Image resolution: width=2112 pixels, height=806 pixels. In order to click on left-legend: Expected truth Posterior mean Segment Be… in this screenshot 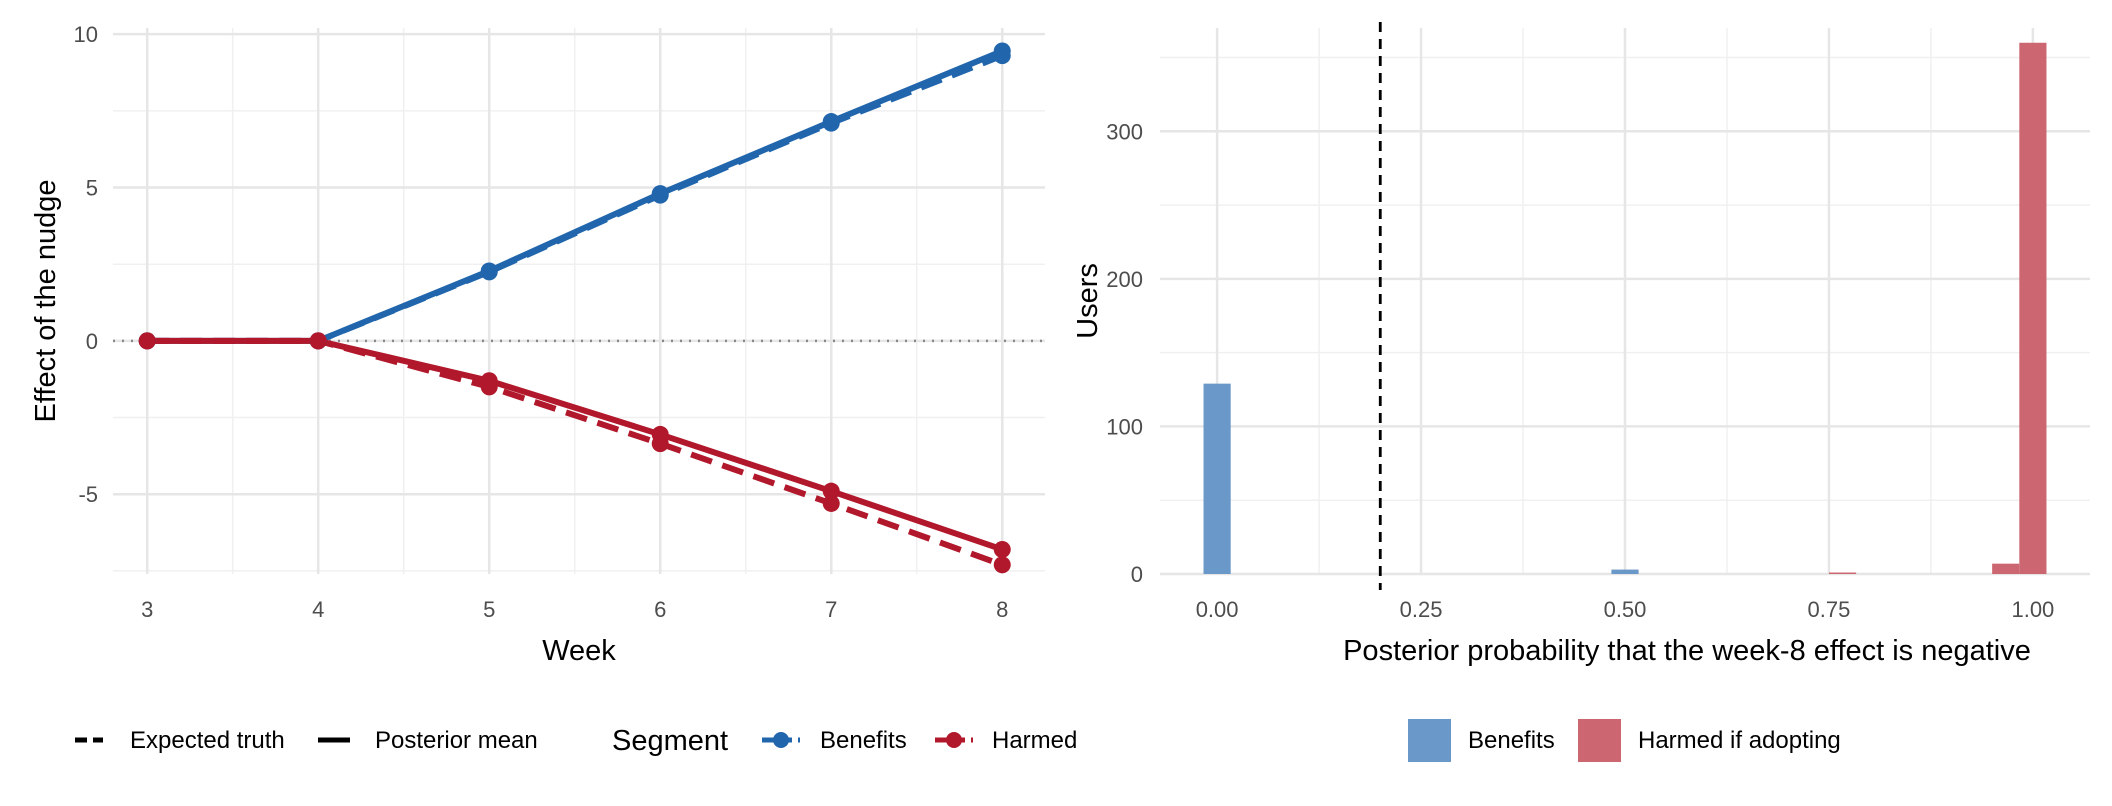, I will do `click(576, 741)`.